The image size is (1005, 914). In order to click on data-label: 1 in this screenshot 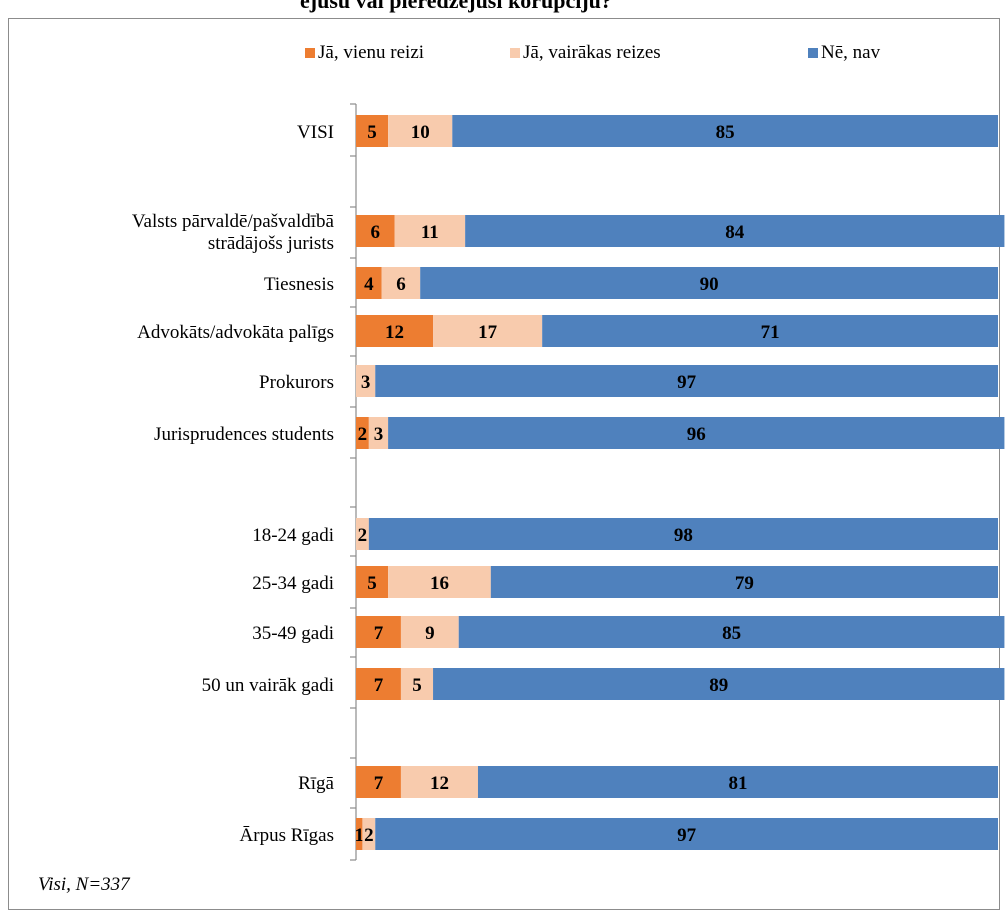, I will do `click(359, 835)`.